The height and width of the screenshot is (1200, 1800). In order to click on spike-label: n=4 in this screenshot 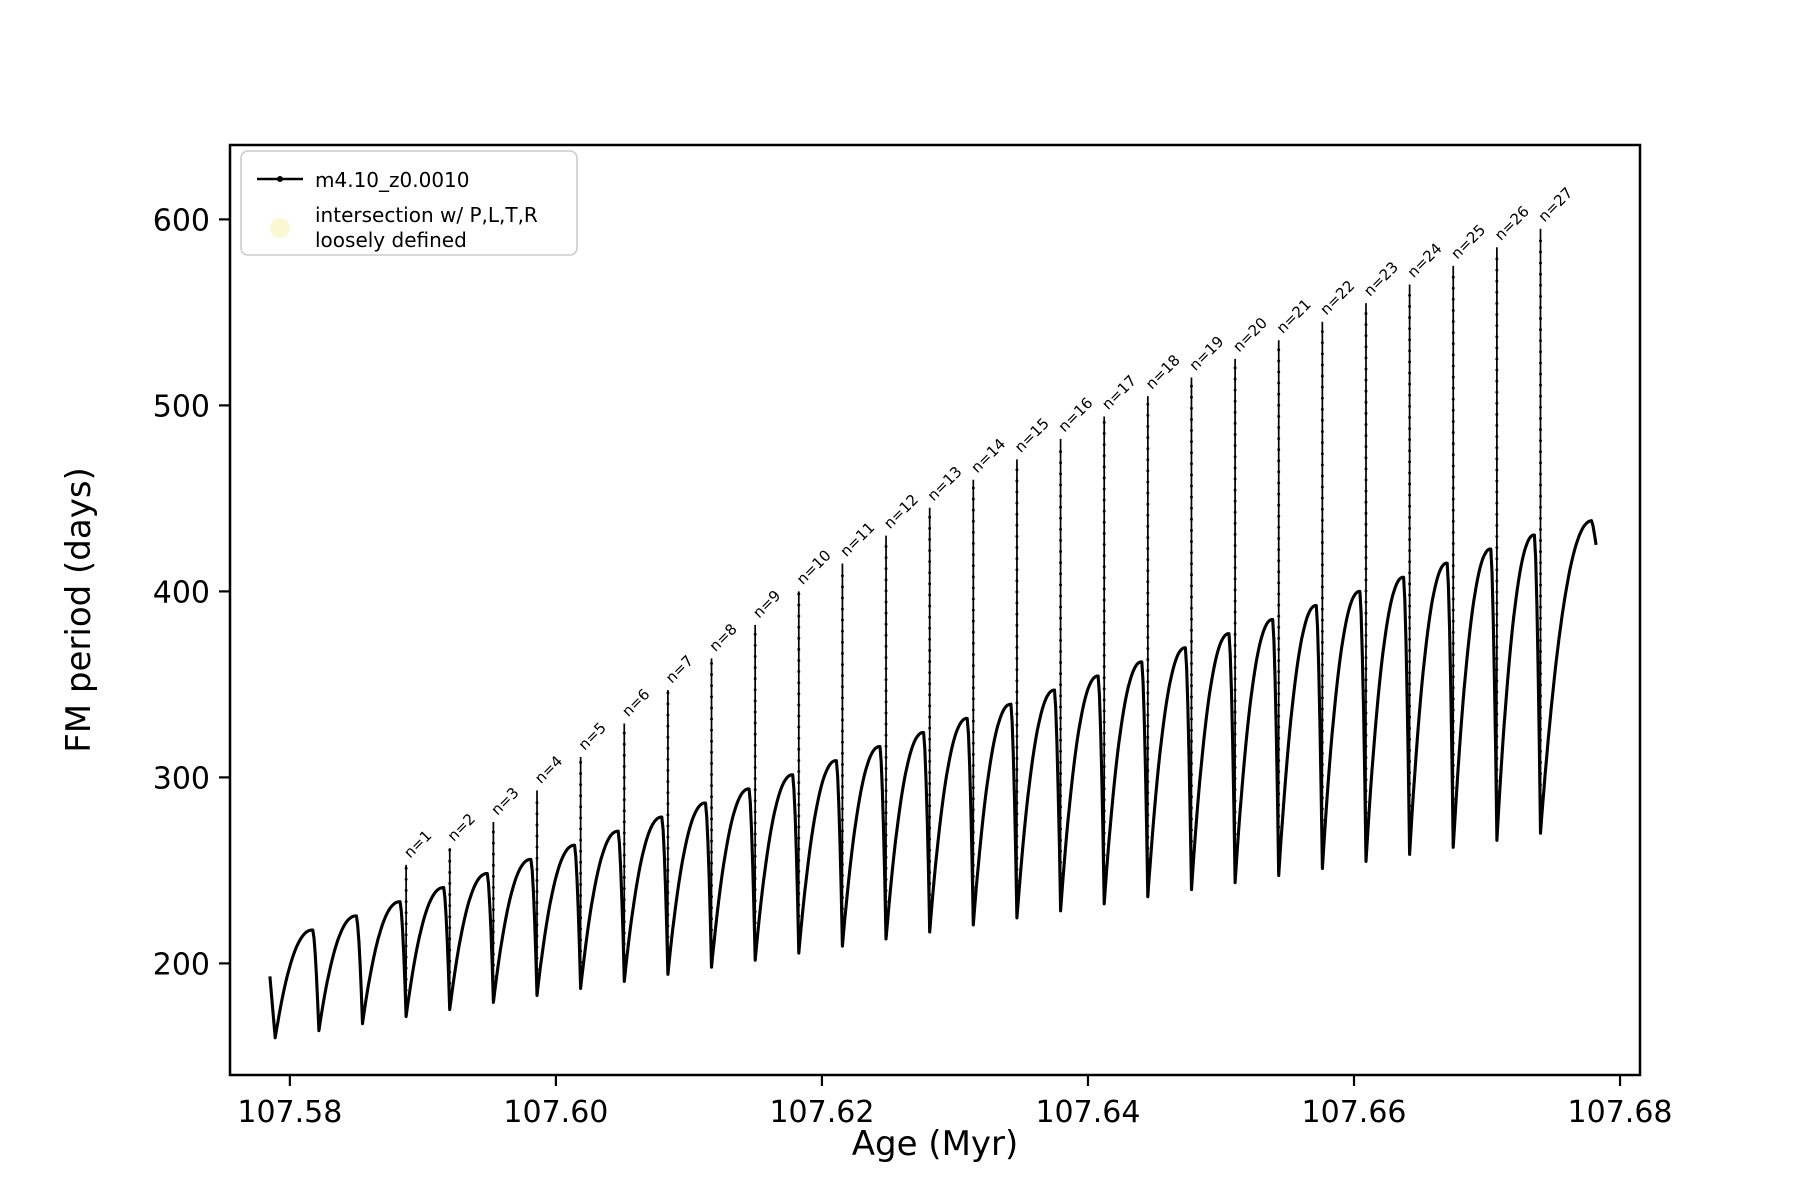, I will do `click(548, 769)`.